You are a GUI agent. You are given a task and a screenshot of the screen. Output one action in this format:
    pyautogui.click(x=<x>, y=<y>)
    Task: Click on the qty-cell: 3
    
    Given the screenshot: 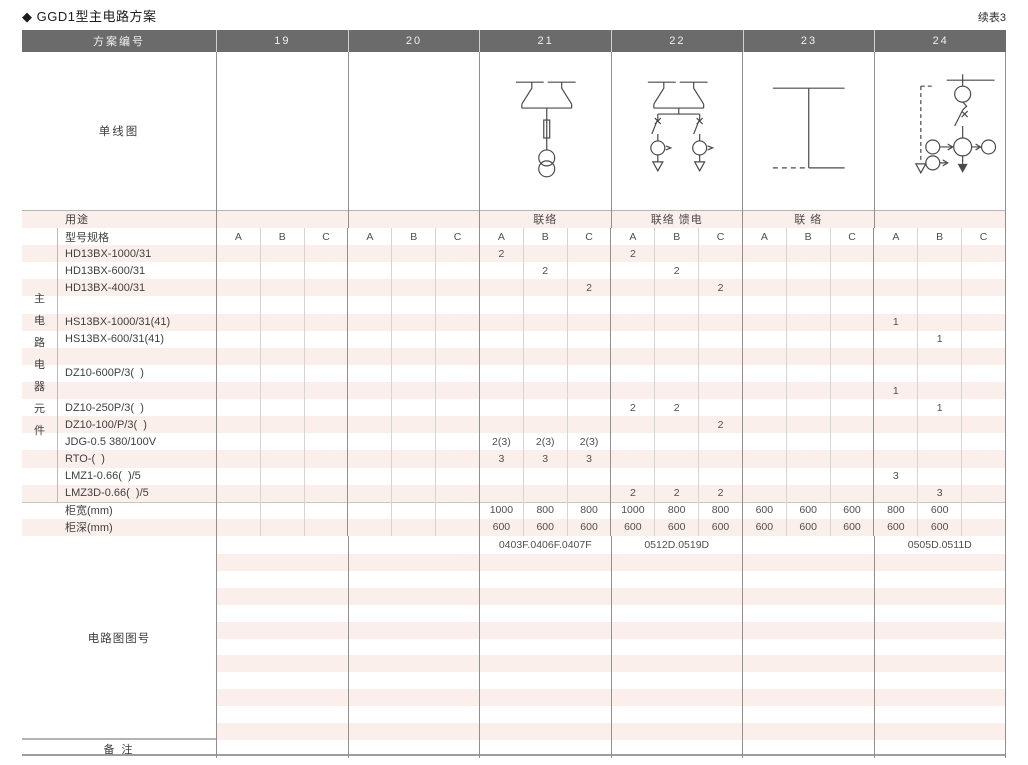 What is the action you would take?
    pyautogui.click(x=502, y=459)
    